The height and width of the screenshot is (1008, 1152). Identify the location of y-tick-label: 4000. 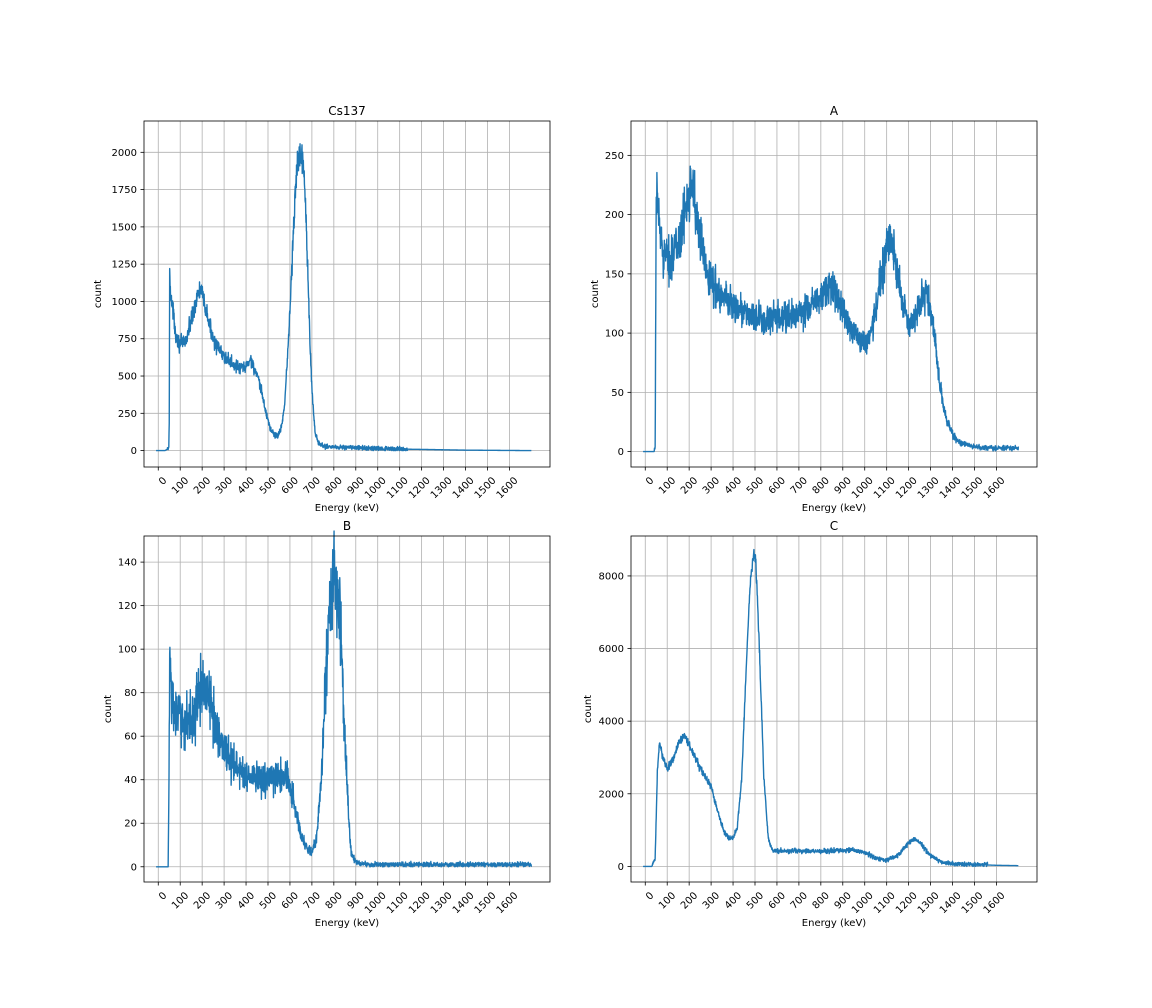
(611, 722).